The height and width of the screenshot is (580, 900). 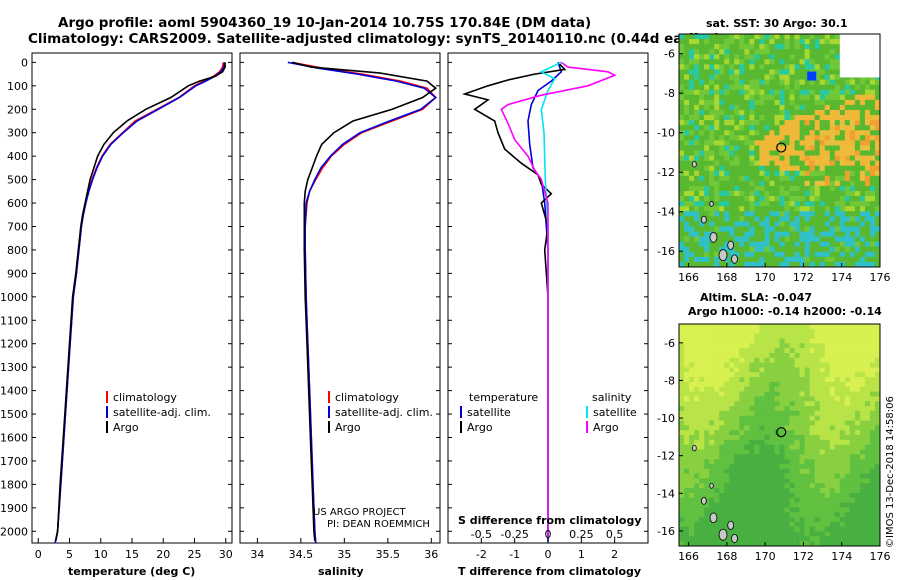 What do you see at coordinates (713, 518) in the screenshot?
I see `island` at bounding box center [713, 518].